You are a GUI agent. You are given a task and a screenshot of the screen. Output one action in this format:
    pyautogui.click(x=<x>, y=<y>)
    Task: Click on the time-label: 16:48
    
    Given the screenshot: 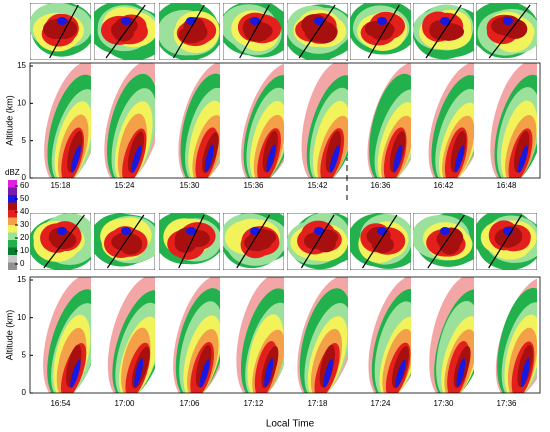 What is the action you would take?
    pyautogui.click(x=506, y=185)
    